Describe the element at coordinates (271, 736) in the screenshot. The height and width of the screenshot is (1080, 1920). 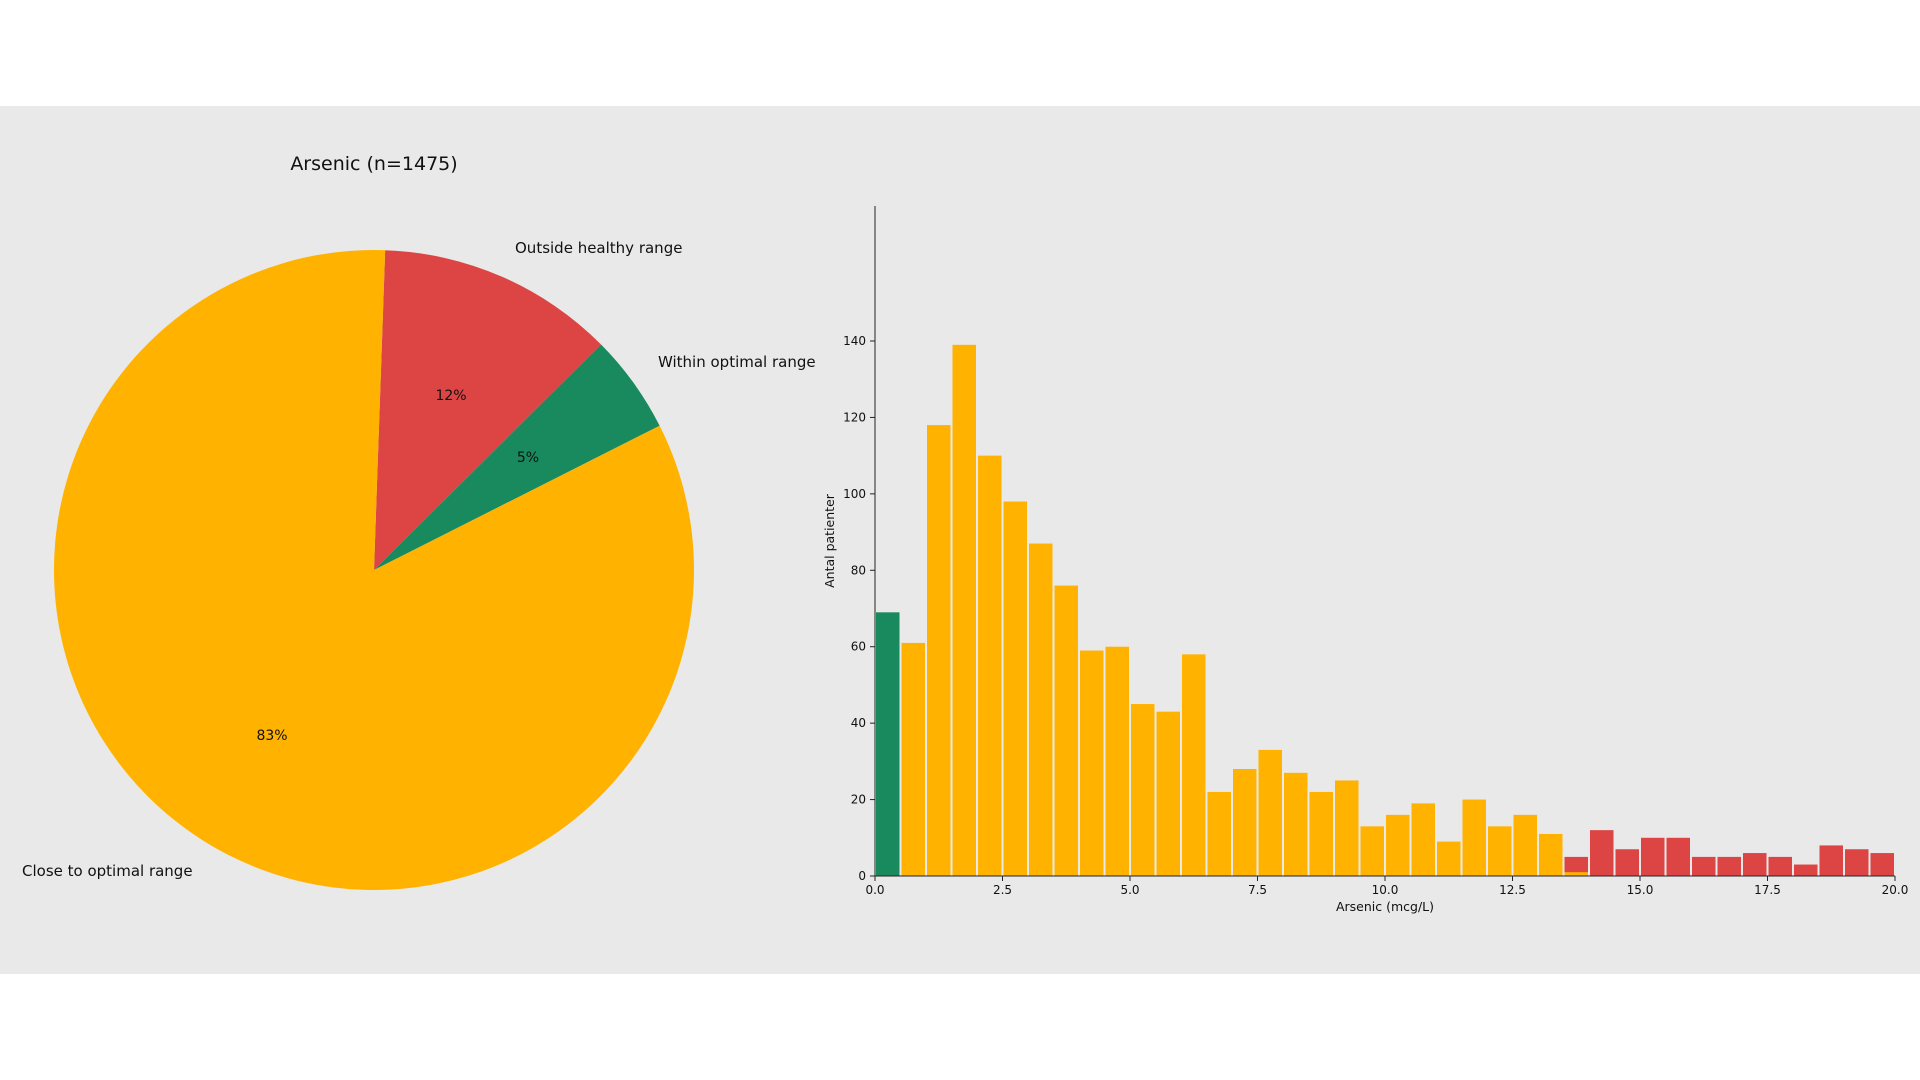
I see `pie-pct-close-to-optimal-range: 83%` at that location.